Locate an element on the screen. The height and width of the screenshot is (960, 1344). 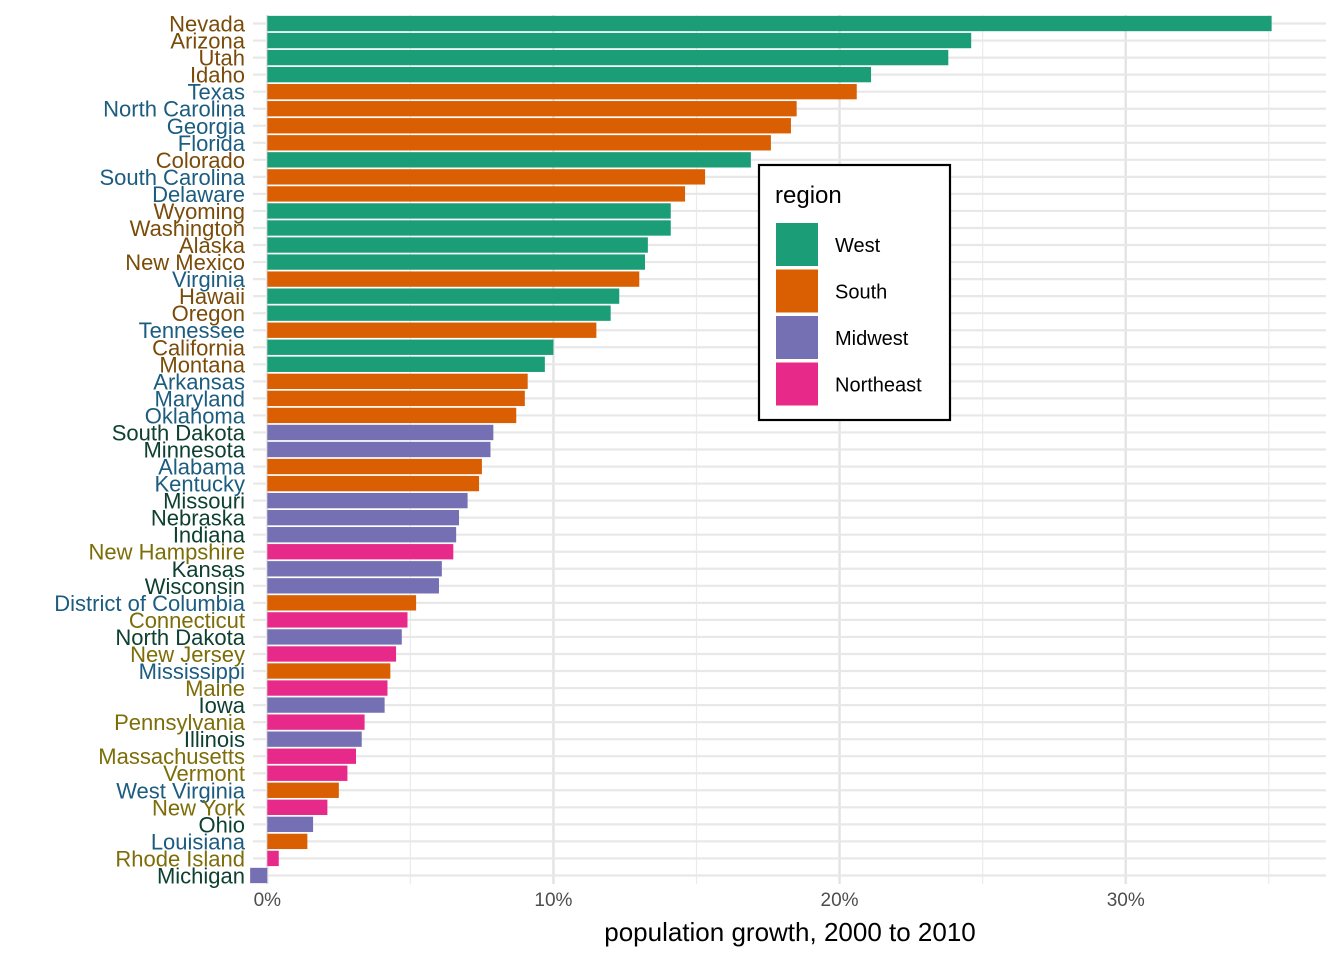
legend: region West South Midwest Northeast is located at coordinates (854, 292).